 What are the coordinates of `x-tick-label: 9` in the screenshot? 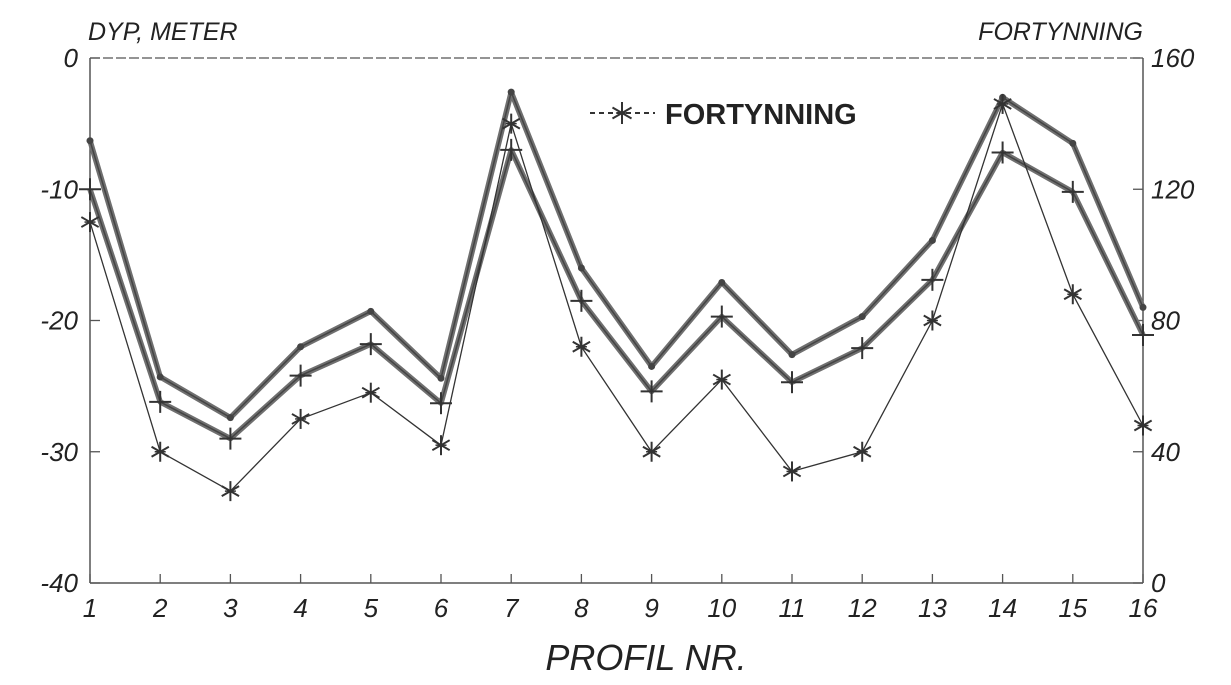 It's located at (651, 608).